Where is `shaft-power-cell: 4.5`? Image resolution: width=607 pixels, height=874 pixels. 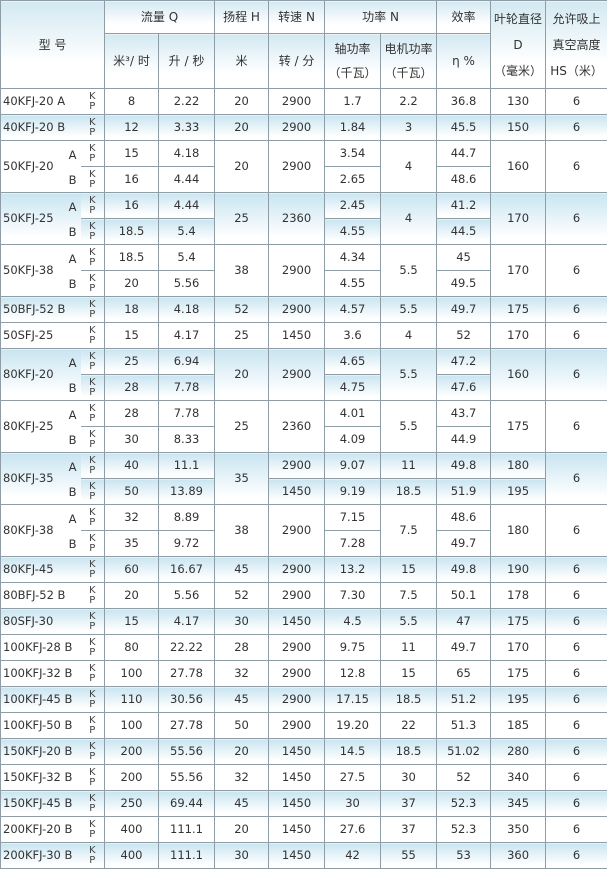 shaft-power-cell: 4.5 is located at coordinates (353, 621).